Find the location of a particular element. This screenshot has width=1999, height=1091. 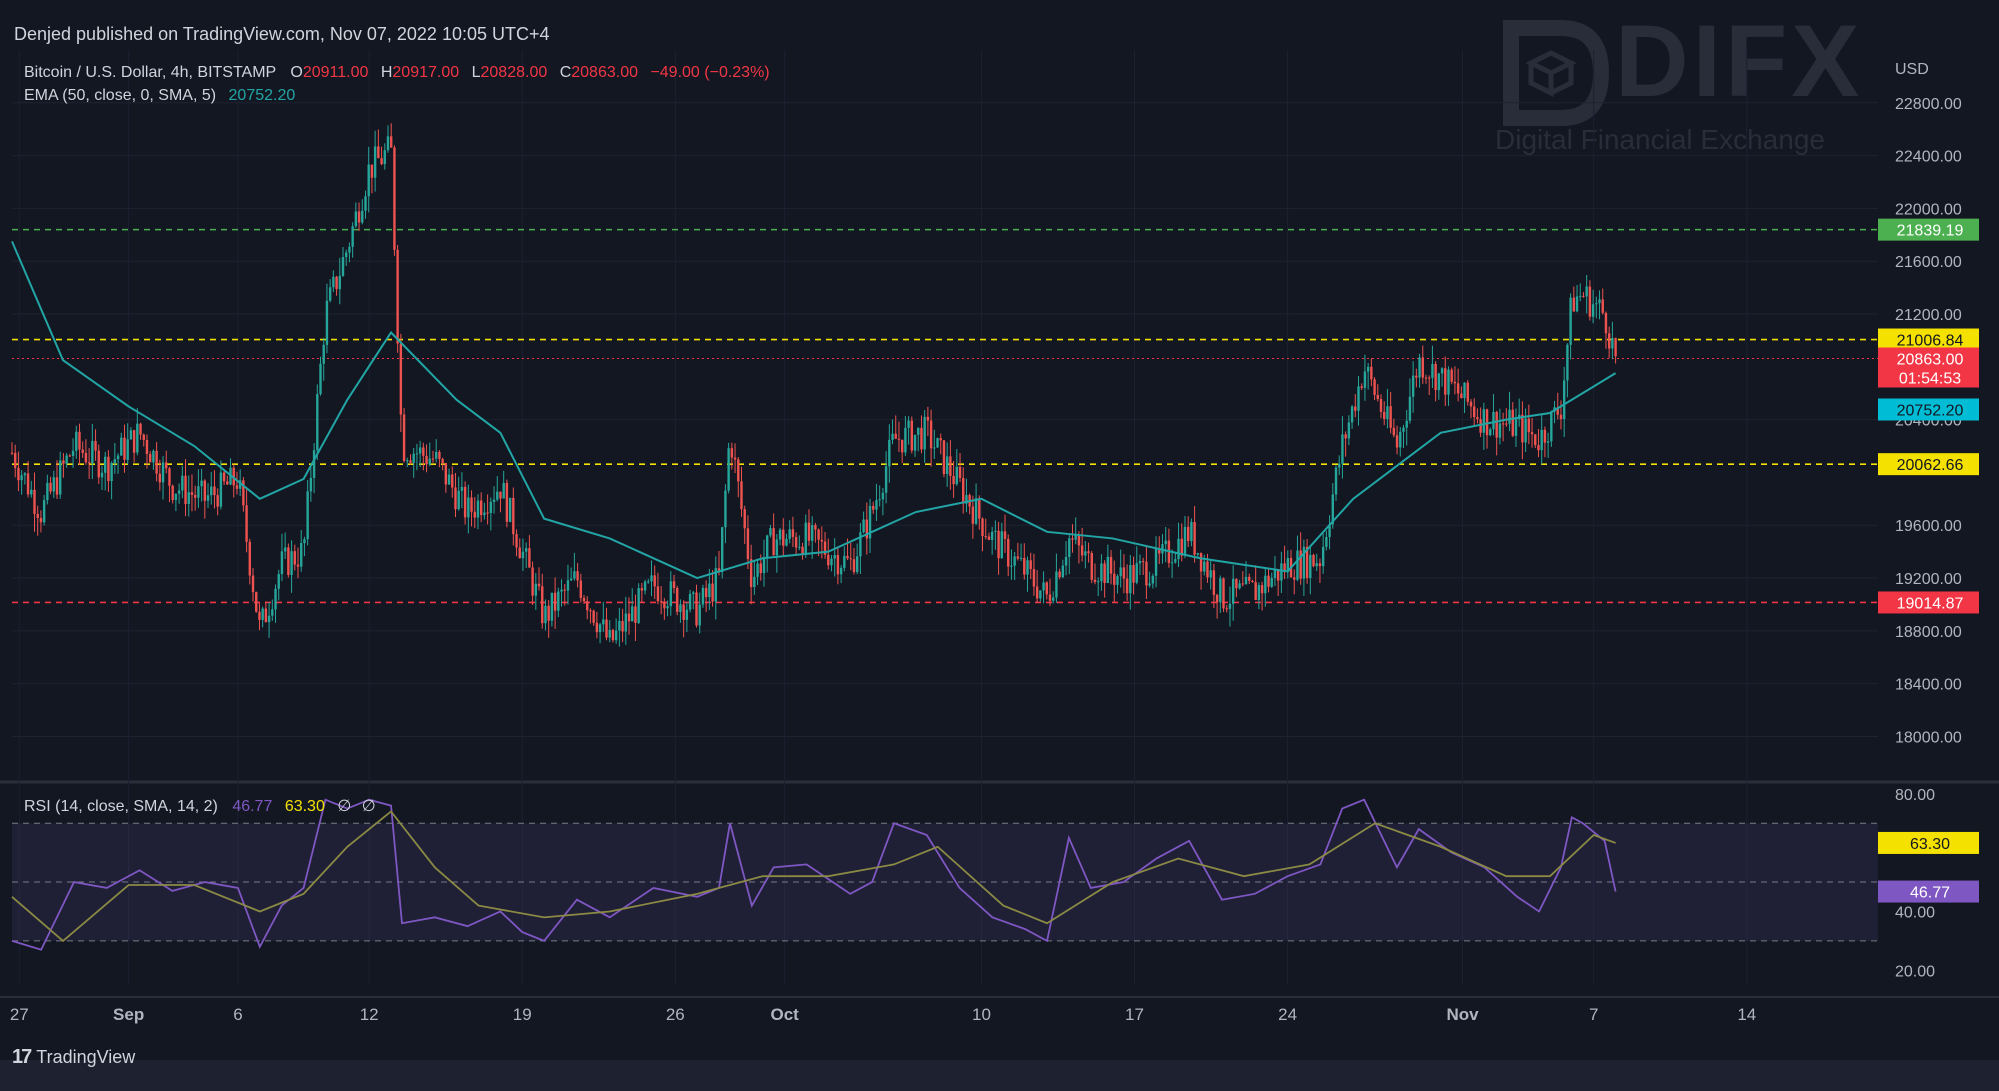

last-price-tag is located at coordinates (1928, 367).